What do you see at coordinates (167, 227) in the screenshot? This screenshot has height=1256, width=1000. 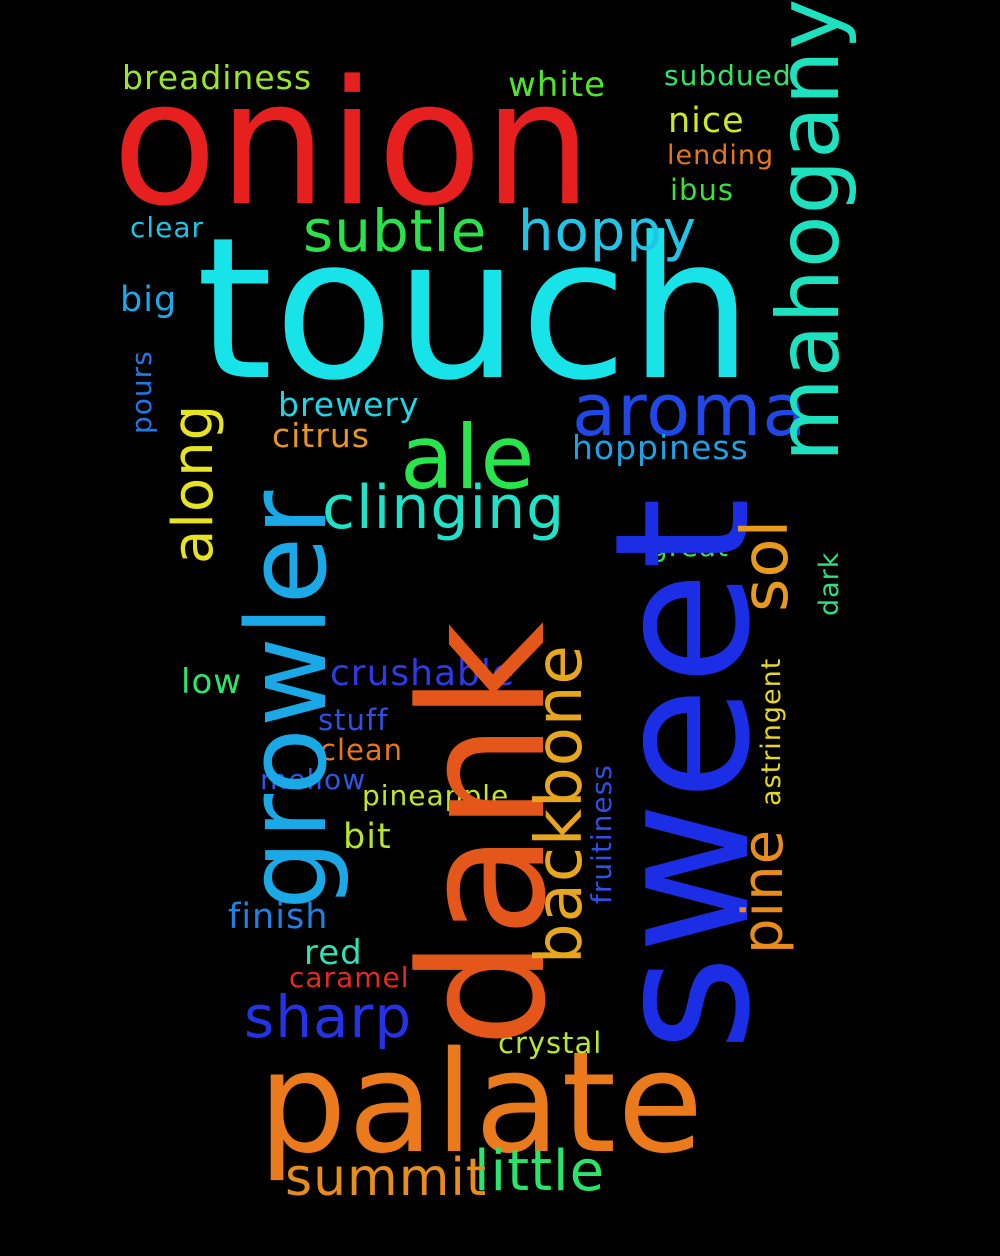 I see `word-clear: clear` at bounding box center [167, 227].